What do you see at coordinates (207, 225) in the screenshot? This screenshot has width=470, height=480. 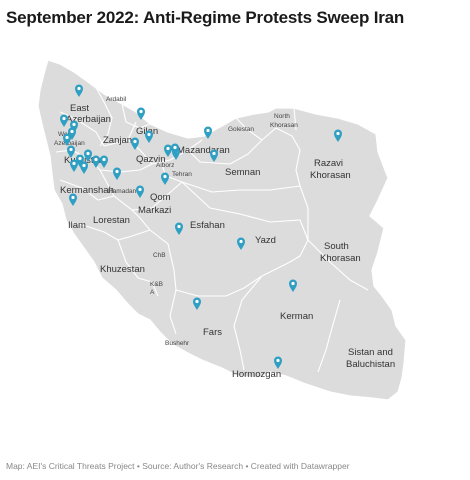 I see `label-esfahan: Esfahan` at bounding box center [207, 225].